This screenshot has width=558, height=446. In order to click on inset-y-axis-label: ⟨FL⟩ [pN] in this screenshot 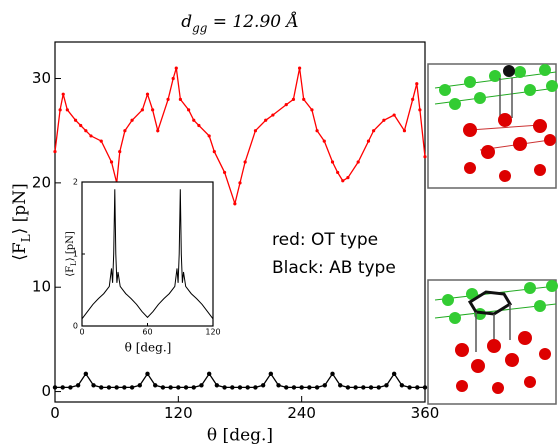, I will do `click(72, 254)`.